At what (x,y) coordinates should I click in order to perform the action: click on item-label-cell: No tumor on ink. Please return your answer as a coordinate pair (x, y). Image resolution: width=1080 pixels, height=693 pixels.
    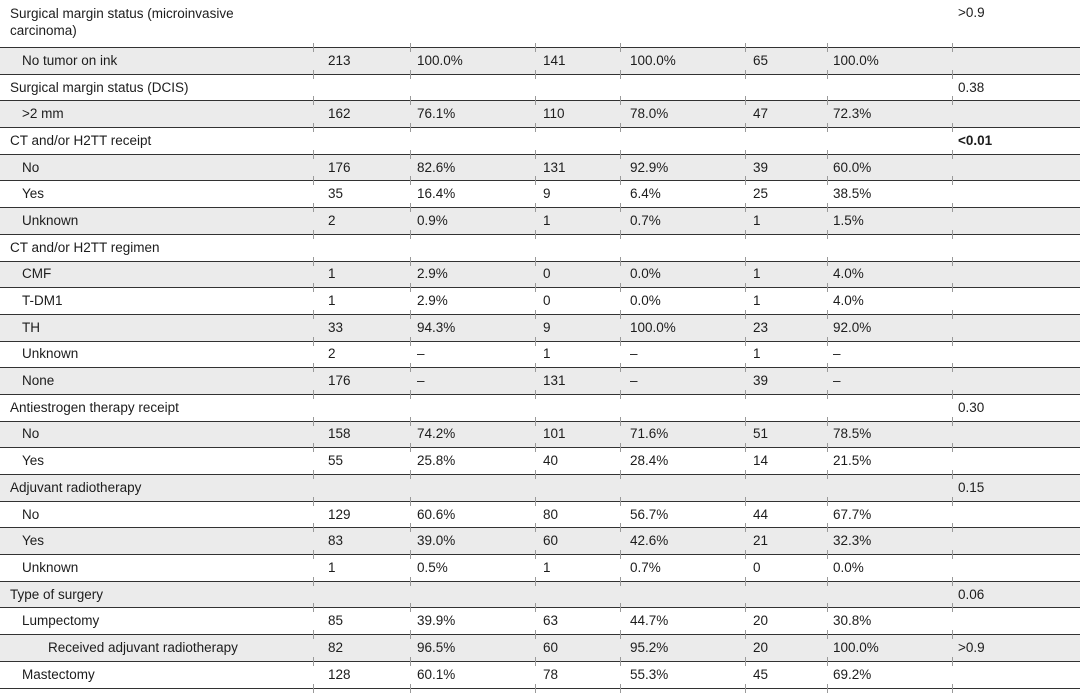
    Looking at the image, I should click on (156, 61).